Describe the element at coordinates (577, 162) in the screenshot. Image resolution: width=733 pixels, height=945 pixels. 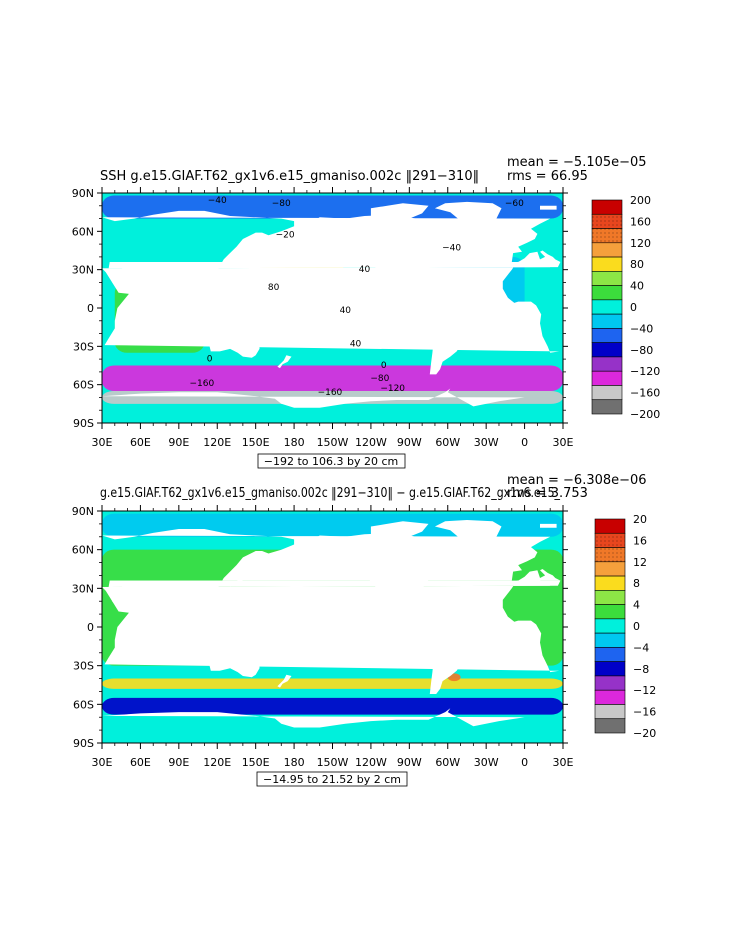
I see `panel-top-mean: mean = −5.105e−05` at that location.